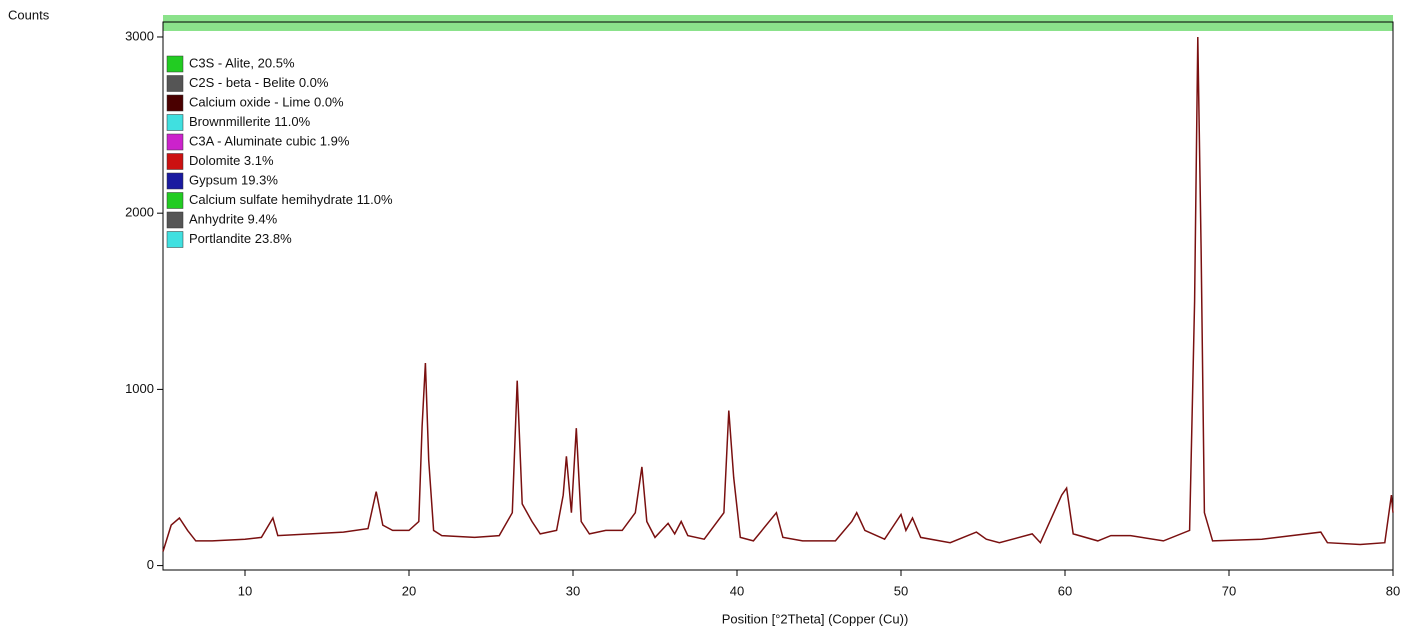 This screenshot has height=632, width=1409. What do you see at coordinates (231, 160) in the screenshot?
I see `legend-label: Dolomite 3.1%` at bounding box center [231, 160].